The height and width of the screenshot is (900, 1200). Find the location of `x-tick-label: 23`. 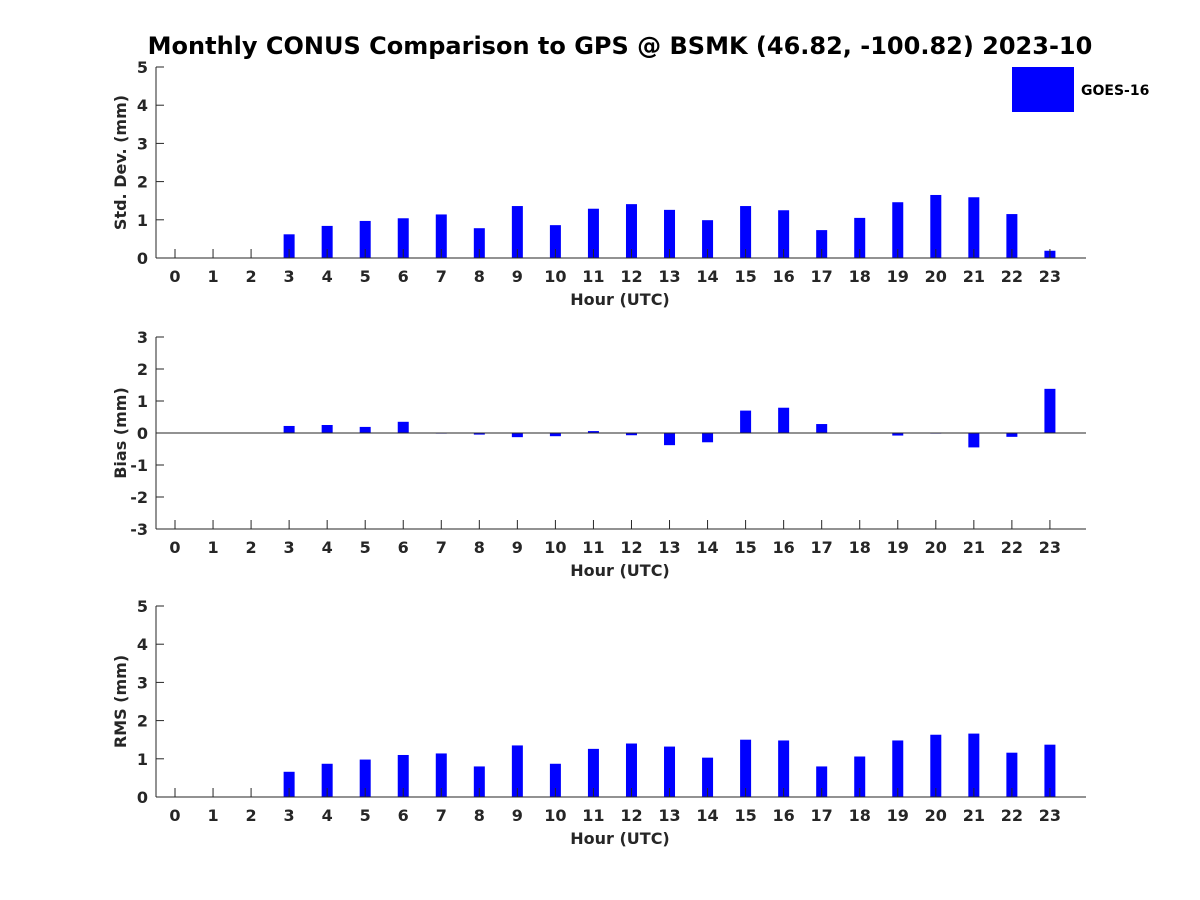

x-tick-label: 23 is located at coordinates (1050, 547).